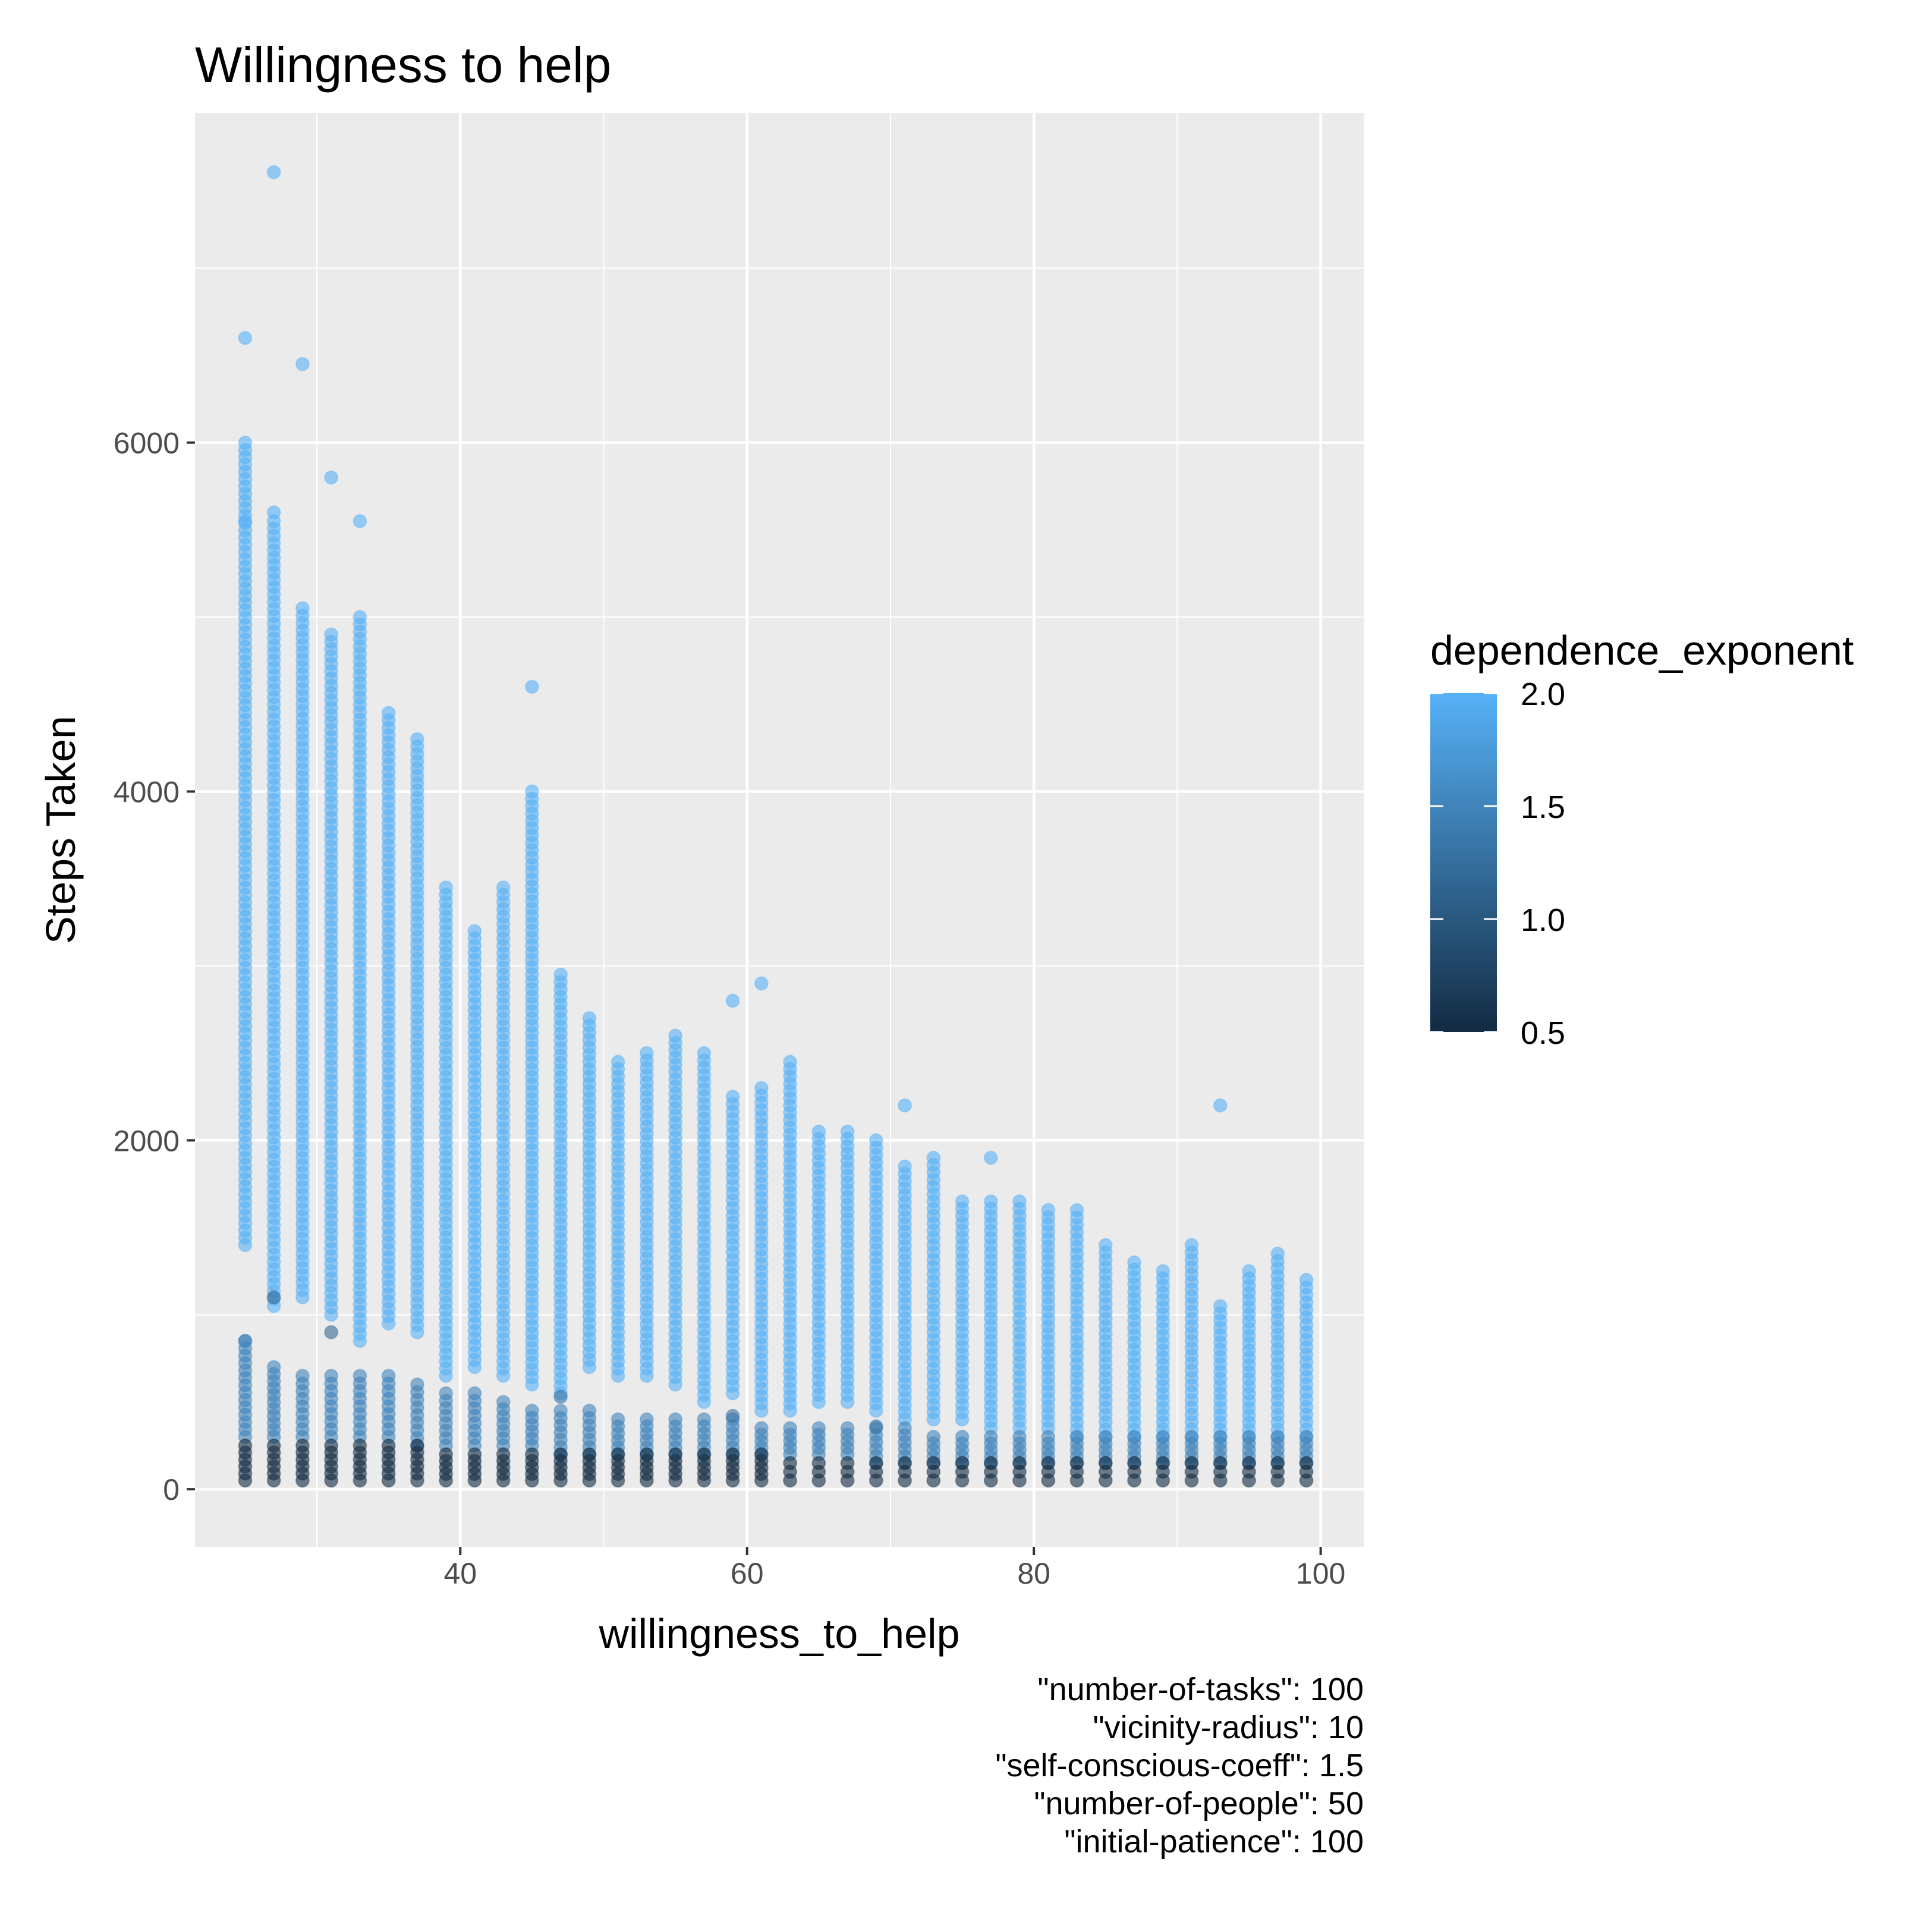 The height and width of the screenshot is (1932, 1932). I want to click on x-tick-label: 40, so click(460, 1573).